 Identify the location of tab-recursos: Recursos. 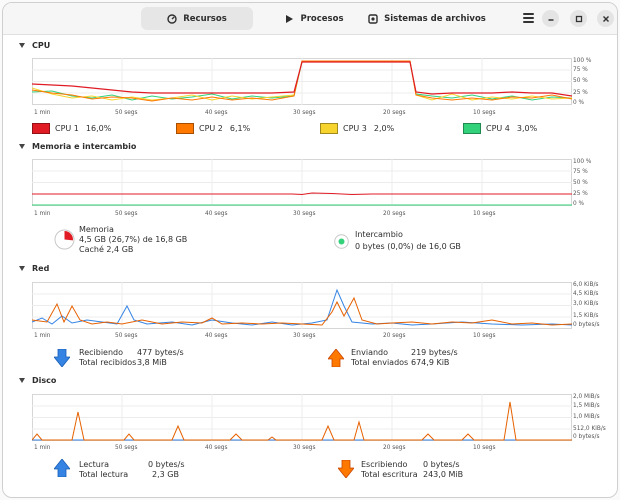
(197, 18).